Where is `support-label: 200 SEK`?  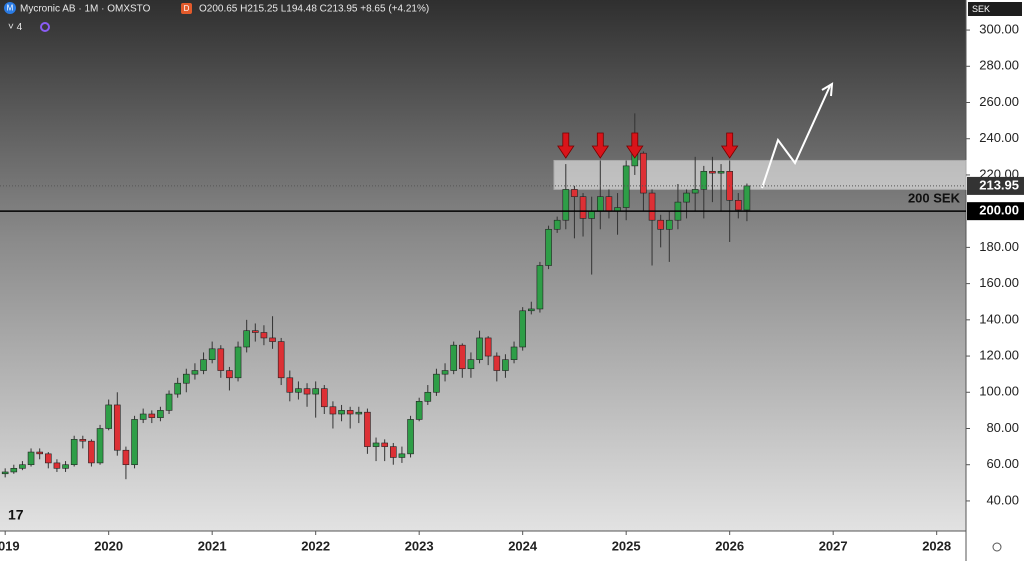 support-label: 200 SEK is located at coordinates (934, 198).